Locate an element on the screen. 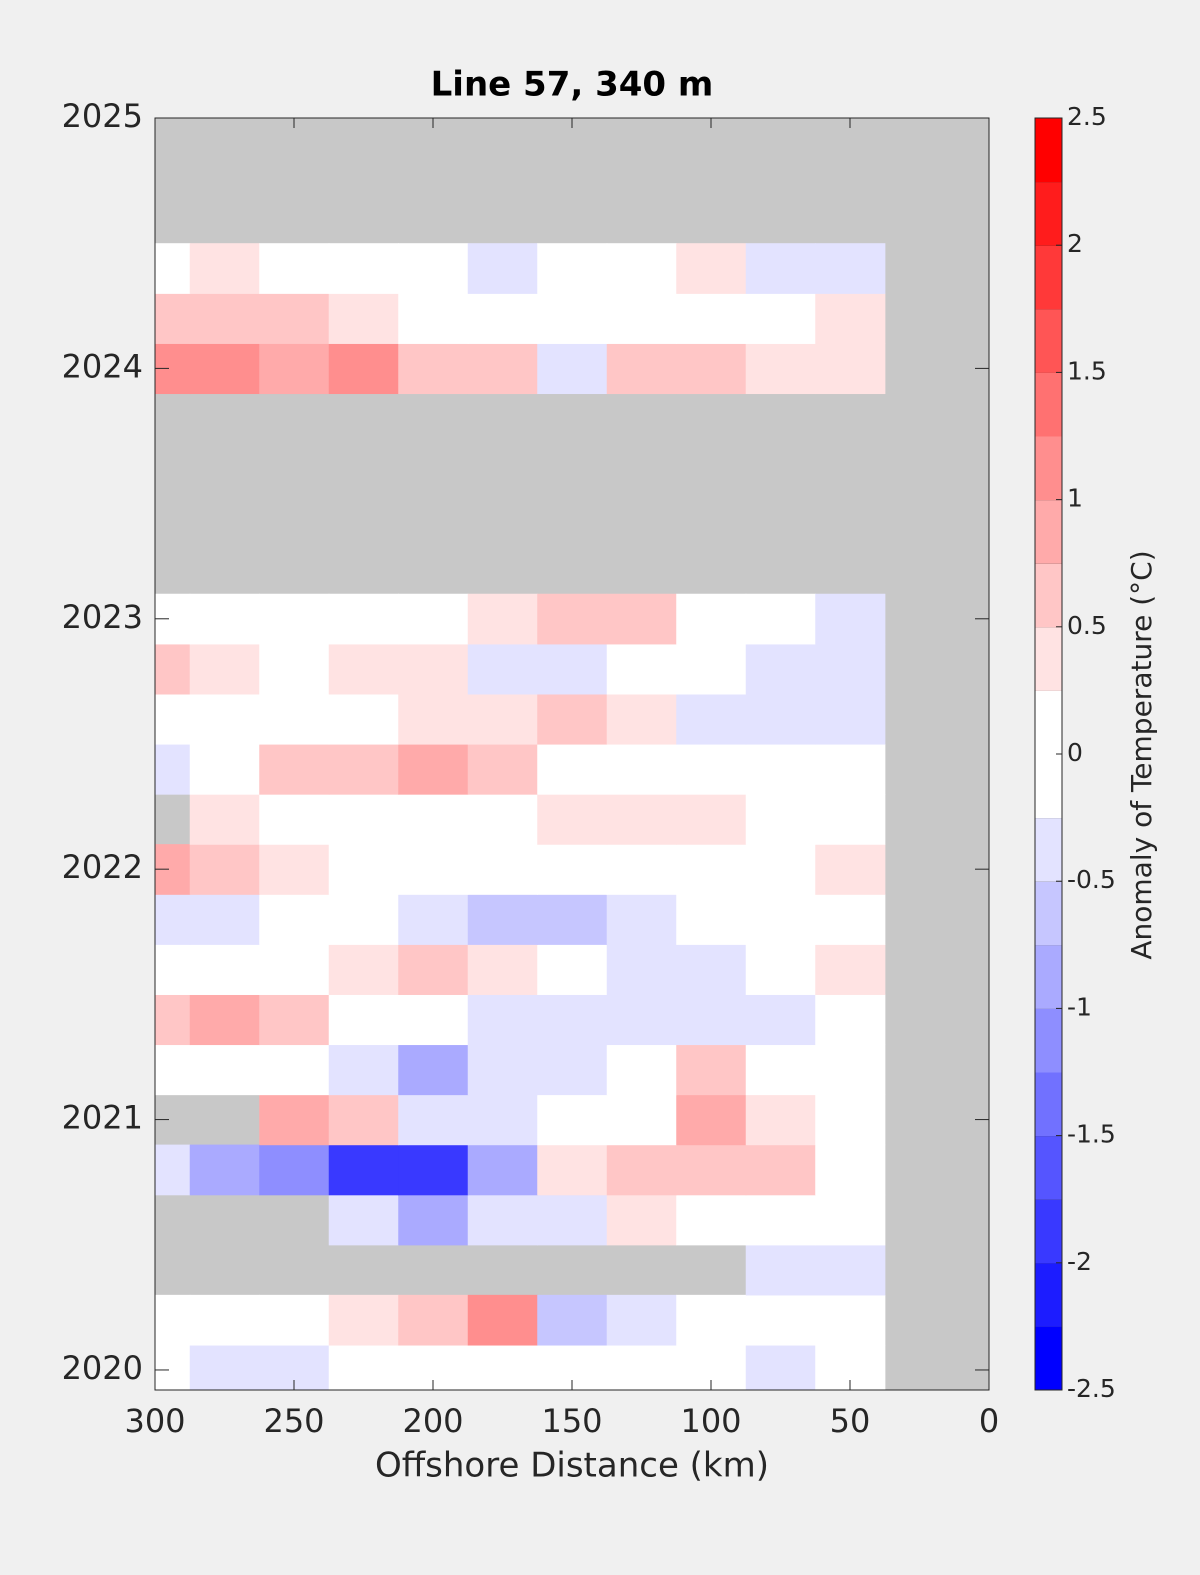 Image resolution: width=1200 pixels, height=1575 pixels. colorbar-tick-label: -2 is located at coordinates (1079, 1261).